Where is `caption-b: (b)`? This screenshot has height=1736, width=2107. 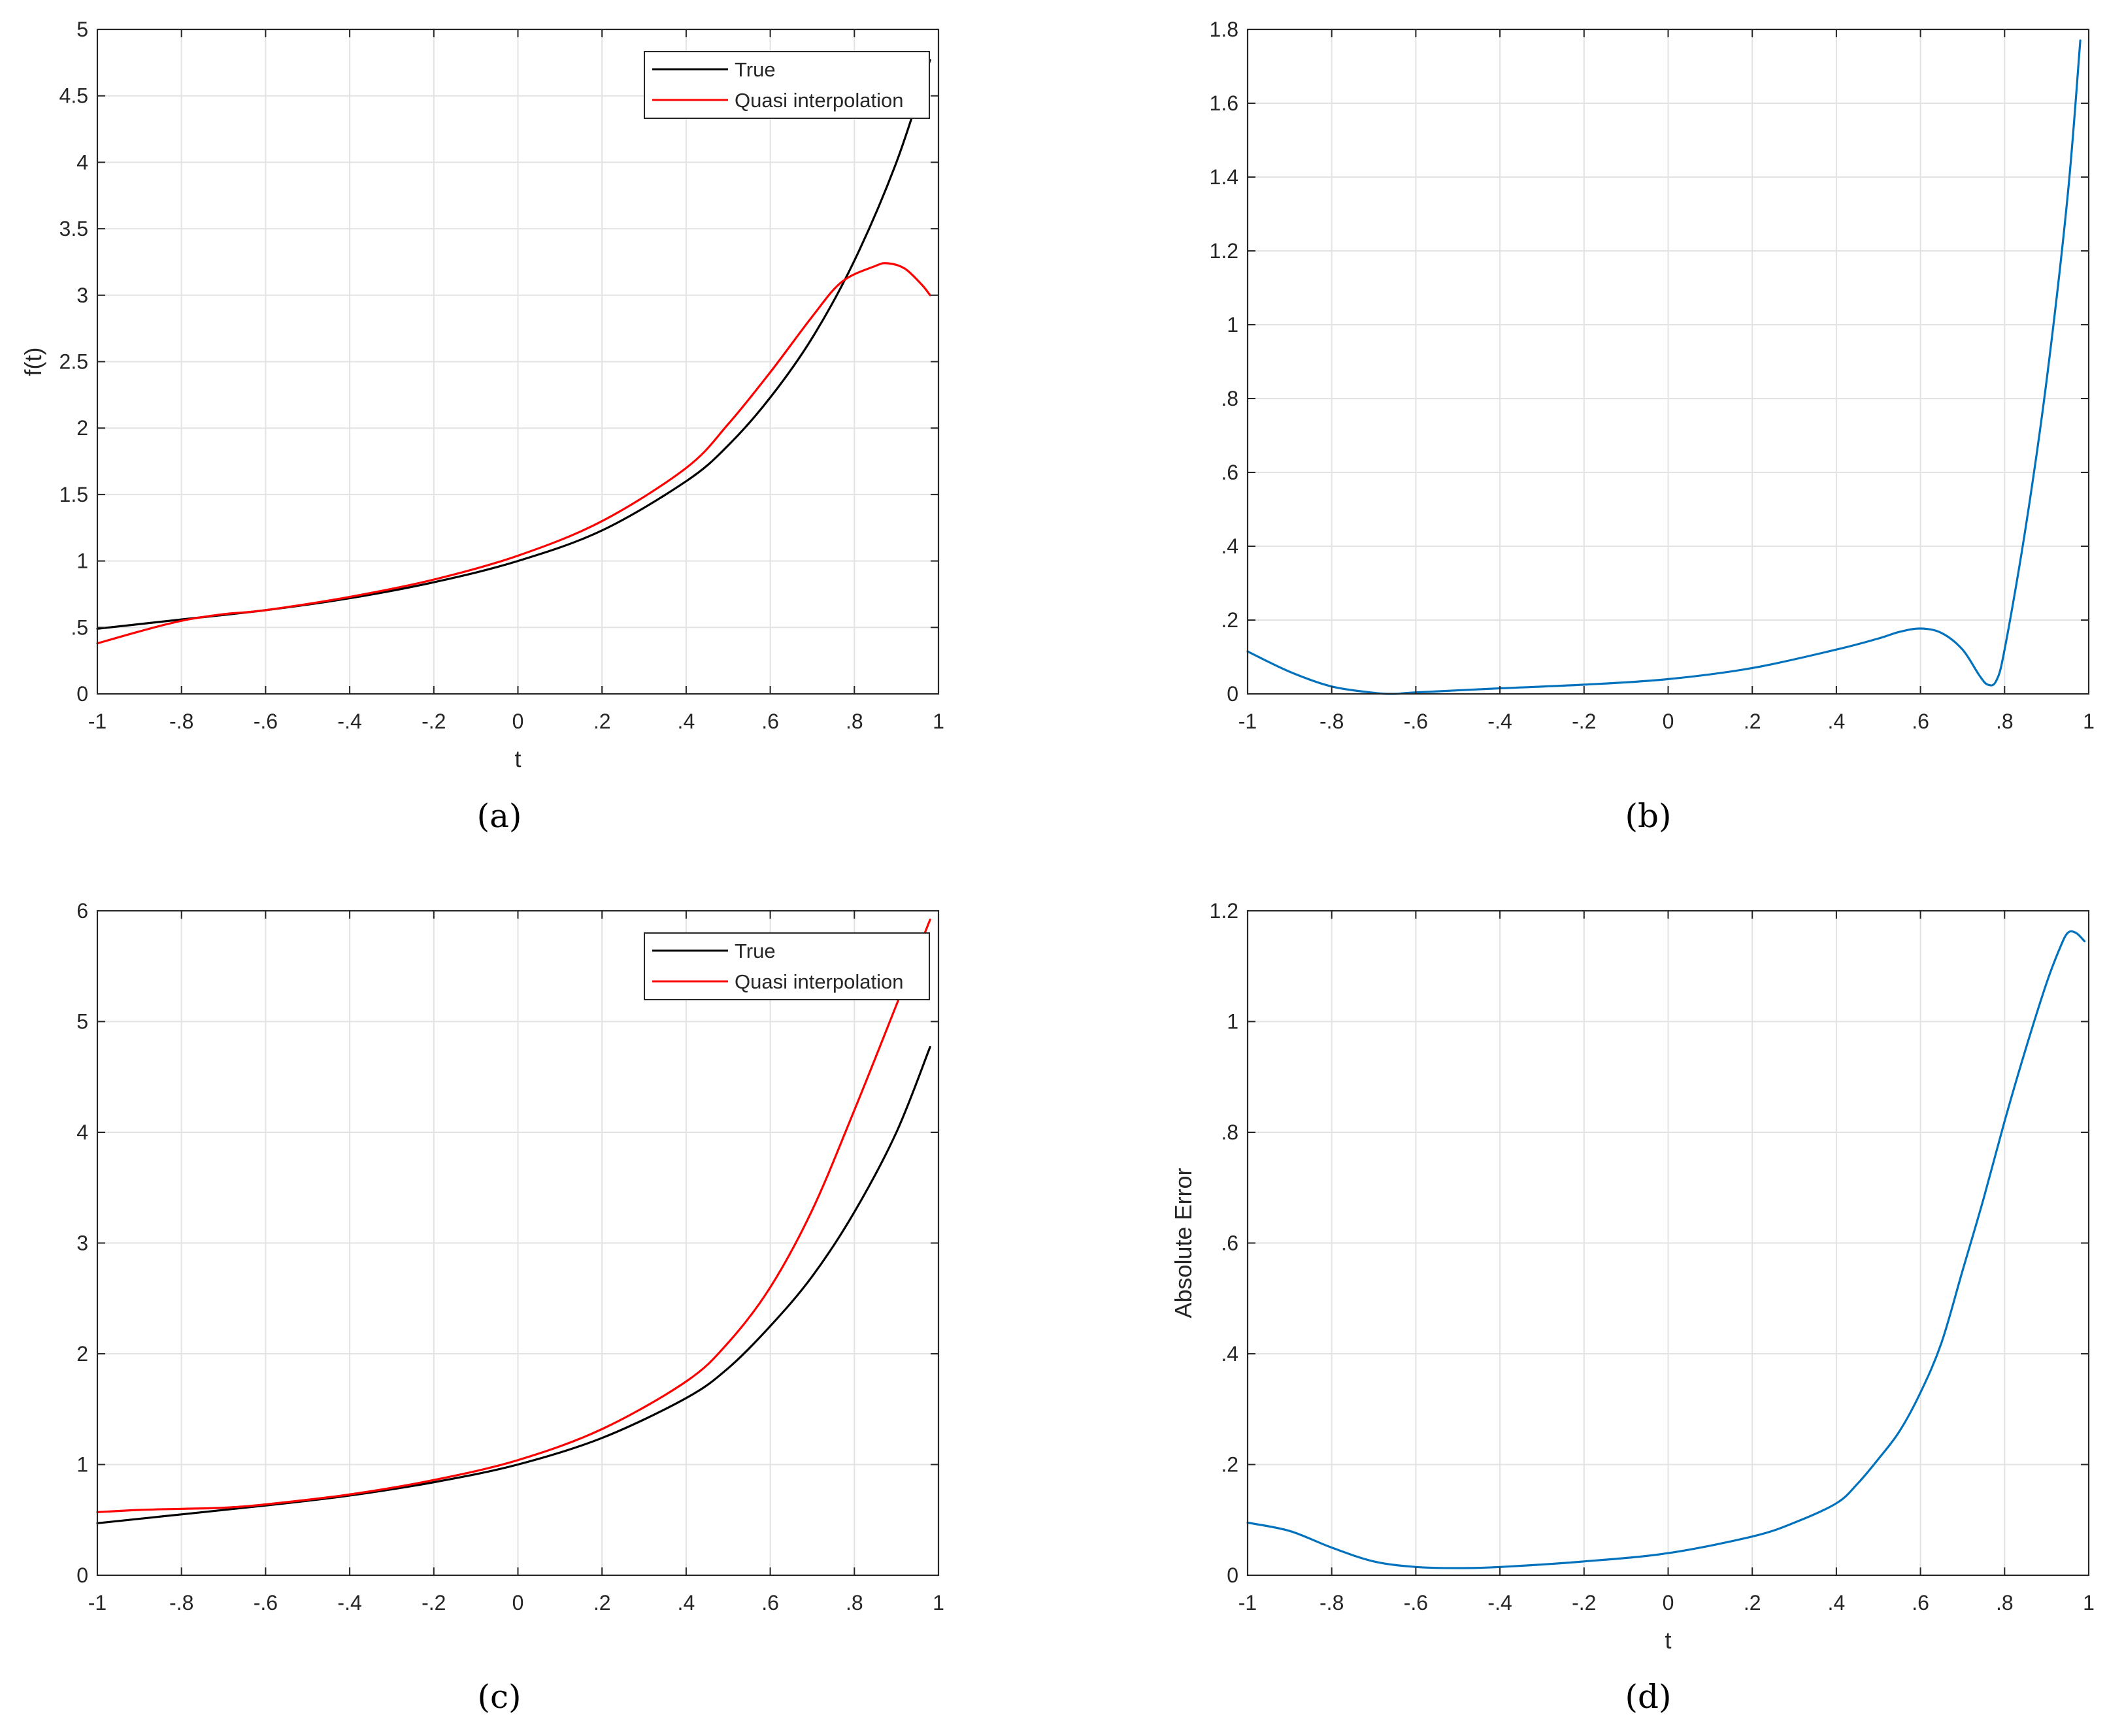
caption-b: (b) is located at coordinates (1648, 816).